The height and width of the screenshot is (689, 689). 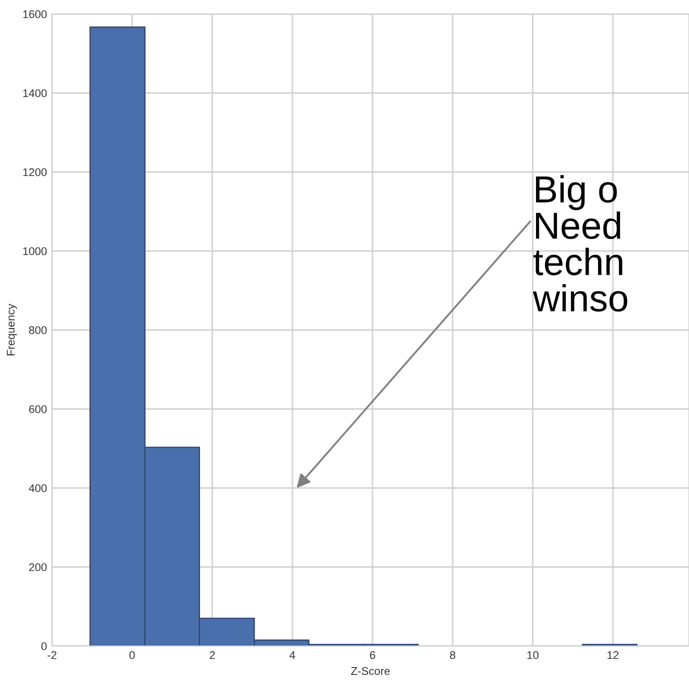 I want to click on x-tick-label: 6, so click(x=373, y=655).